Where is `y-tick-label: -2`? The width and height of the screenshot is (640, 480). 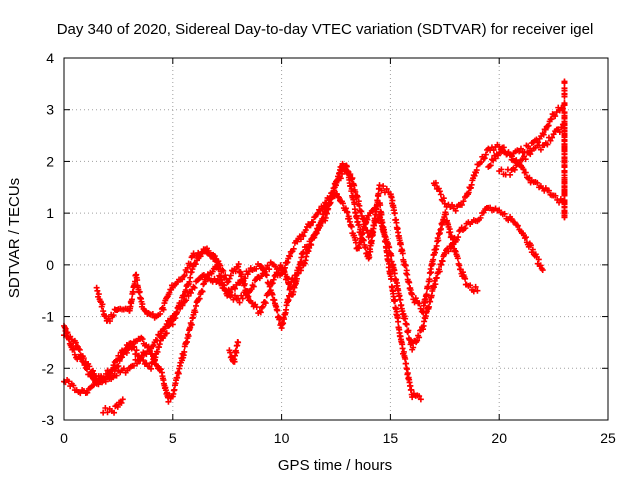 y-tick-label: -2 is located at coordinates (48, 368).